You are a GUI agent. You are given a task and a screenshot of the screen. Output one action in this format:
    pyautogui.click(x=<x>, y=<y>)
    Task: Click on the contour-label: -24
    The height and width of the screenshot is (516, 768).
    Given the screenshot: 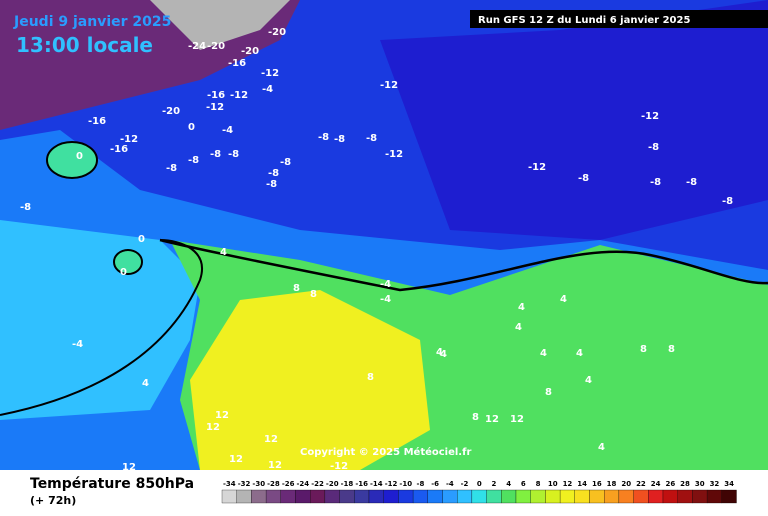 What is the action you would take?
    pyautogui.click(x=197, y=46)
    